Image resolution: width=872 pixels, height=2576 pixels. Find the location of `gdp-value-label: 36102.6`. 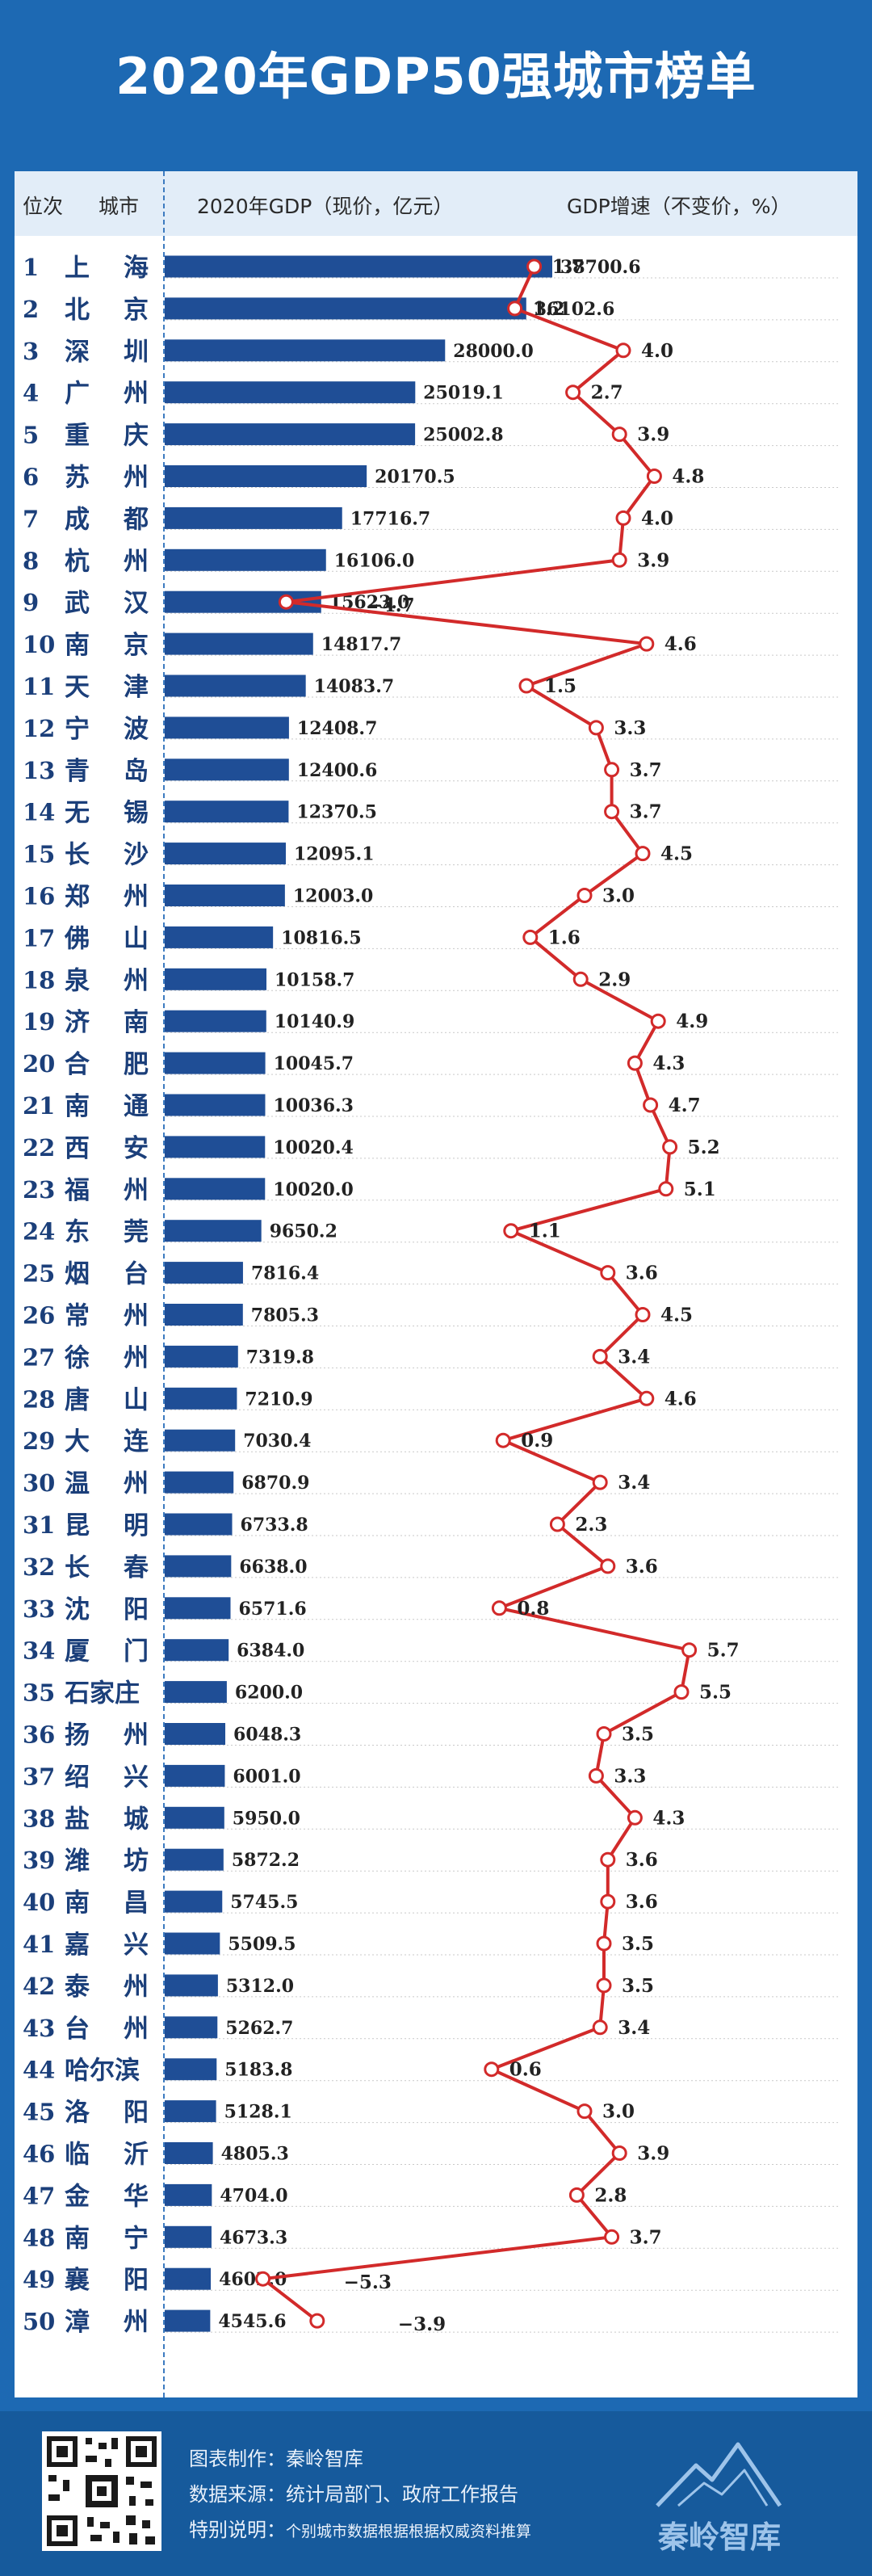

gdp-value-label: 36102.6 is located at coordinates (575, 310).